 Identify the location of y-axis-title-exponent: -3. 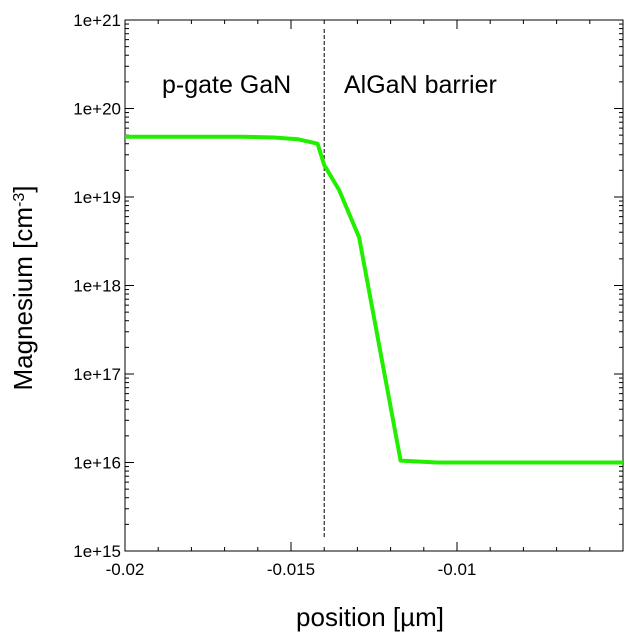
(19, 200).